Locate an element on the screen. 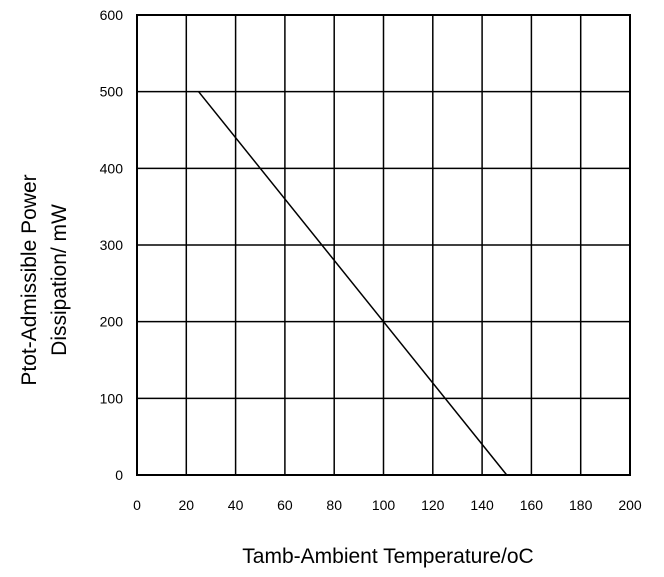 The image size is (664, 577). x-tick-label: 60 is located at coordinates (285, 505).